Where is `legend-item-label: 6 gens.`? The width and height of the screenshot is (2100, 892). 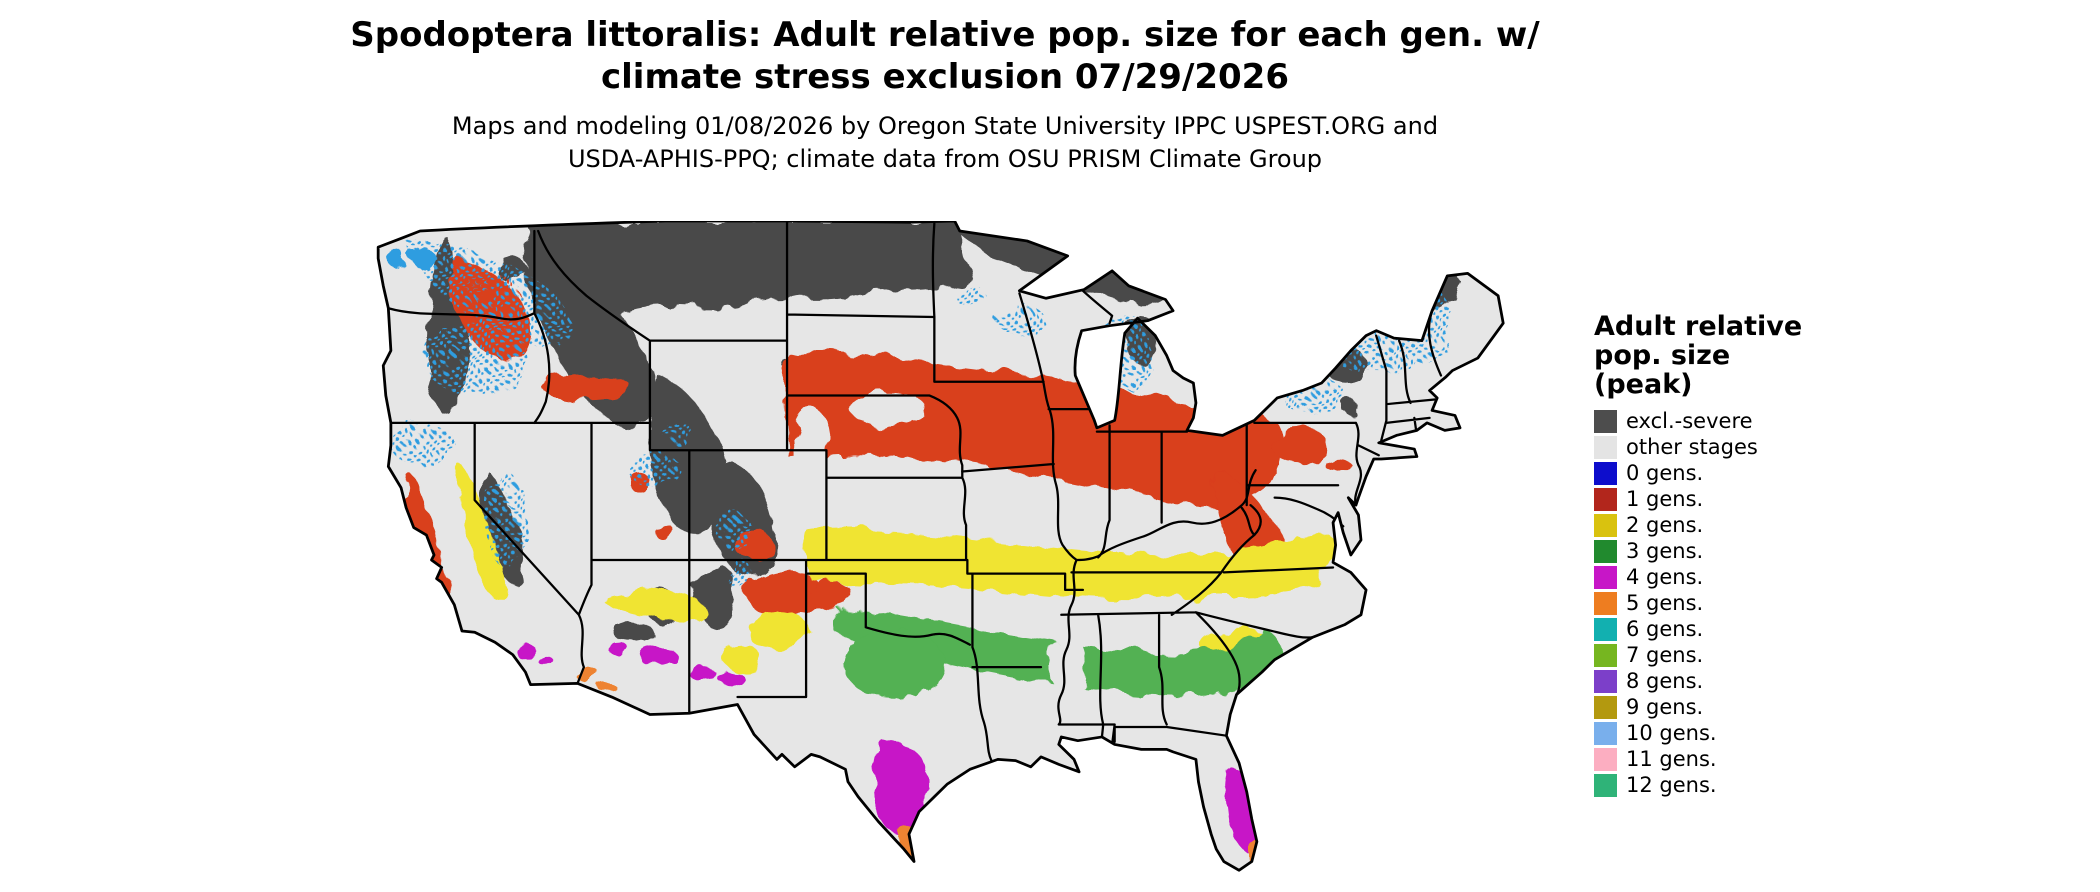 legend-item-label: 6 gens. is located at coordinates (1665, 628).